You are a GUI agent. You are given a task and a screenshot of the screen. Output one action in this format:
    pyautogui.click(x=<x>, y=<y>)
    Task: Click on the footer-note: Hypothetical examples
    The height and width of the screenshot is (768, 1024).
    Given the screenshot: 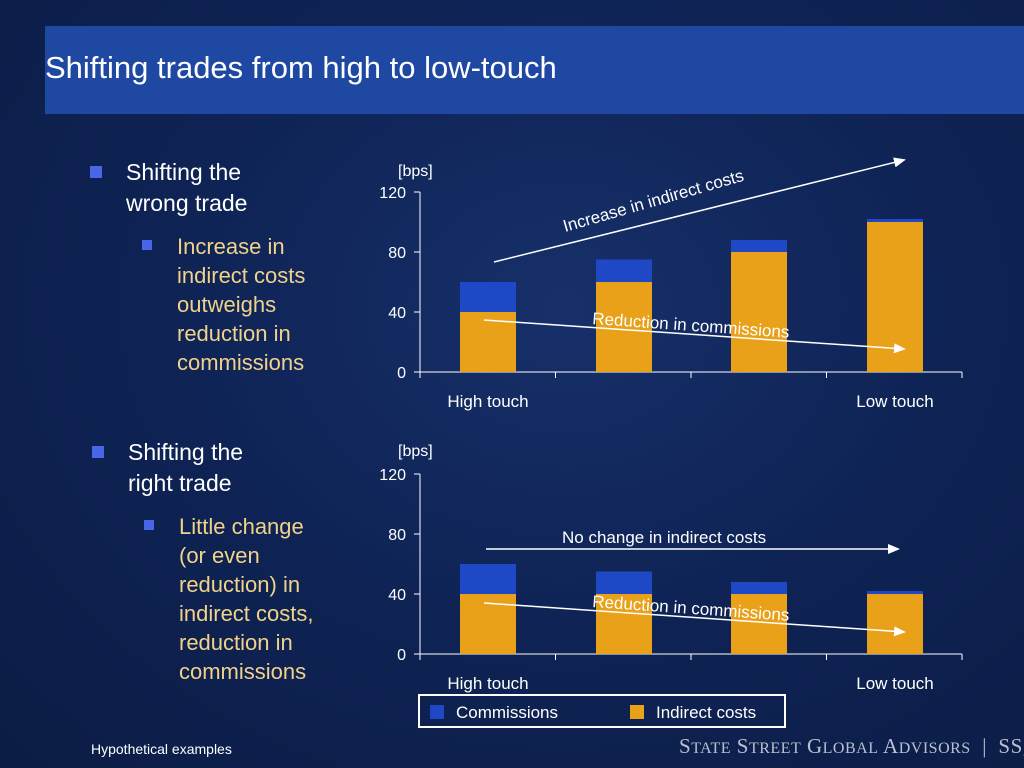 What is the action you would take?
    pyautogui.click(x=161, y=749)
    